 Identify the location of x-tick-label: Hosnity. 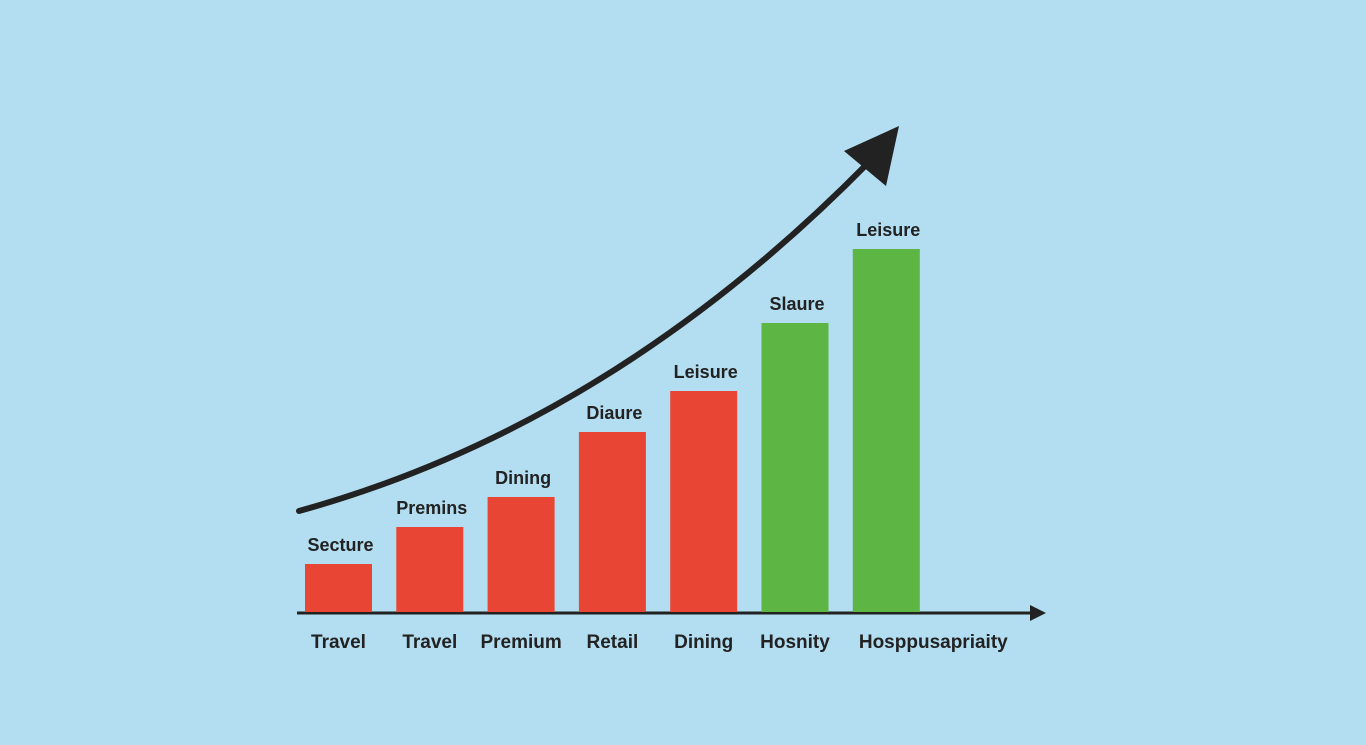
(795, 642).